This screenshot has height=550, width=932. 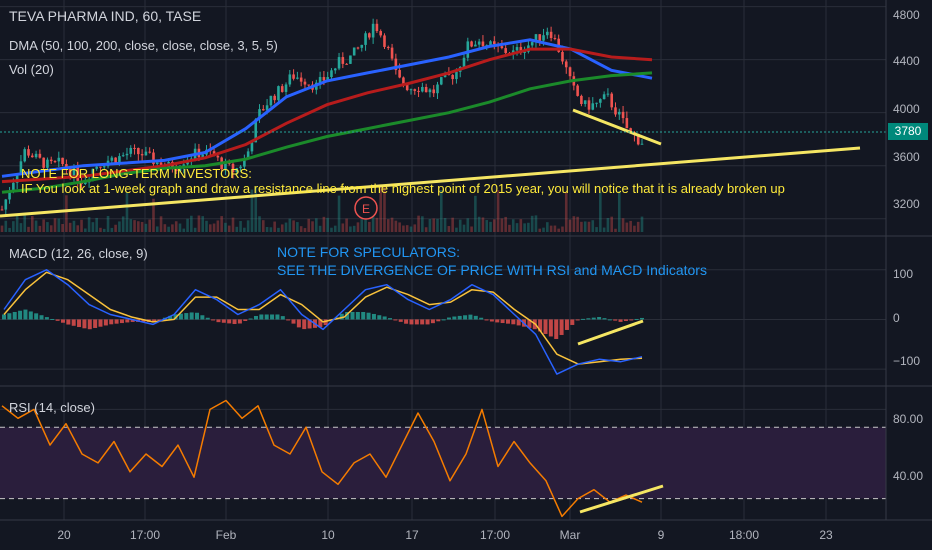 What do you see at coordinates (366, 208) in the screenshot?
I see `earnings-marker` at bounding box center [366, 208].